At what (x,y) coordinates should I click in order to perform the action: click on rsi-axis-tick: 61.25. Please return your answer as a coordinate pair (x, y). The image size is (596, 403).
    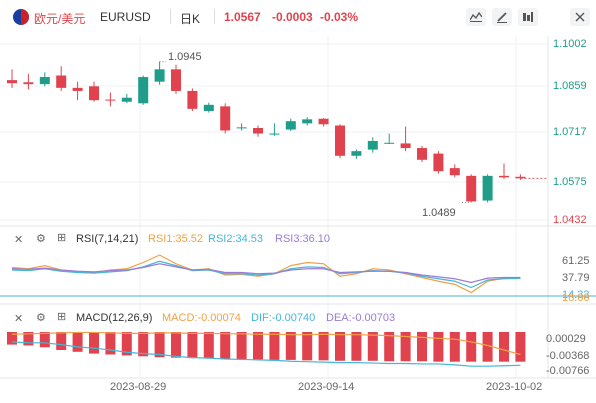
    Looking at the image, I should click on (576, 261).